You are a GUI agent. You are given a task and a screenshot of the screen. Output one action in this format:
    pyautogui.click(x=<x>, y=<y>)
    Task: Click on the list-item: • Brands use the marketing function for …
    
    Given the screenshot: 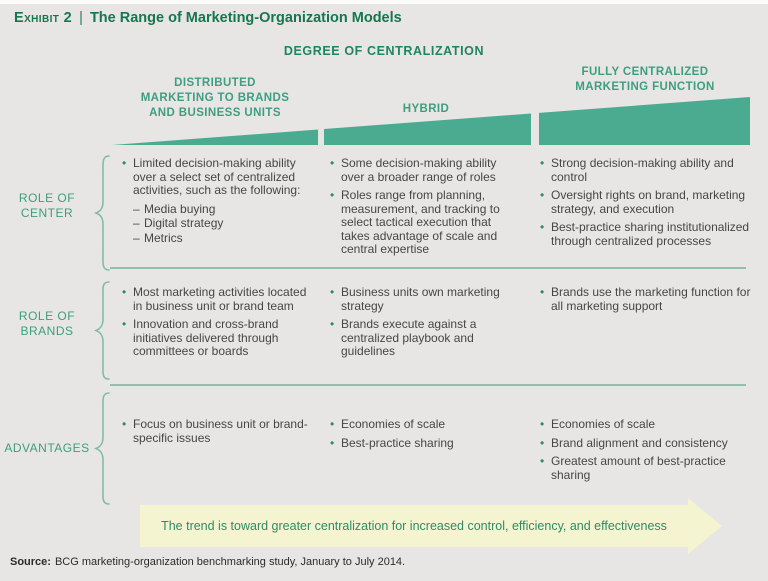 What is the action you would take?
    pyautogui.click(x=647, y=299)
    